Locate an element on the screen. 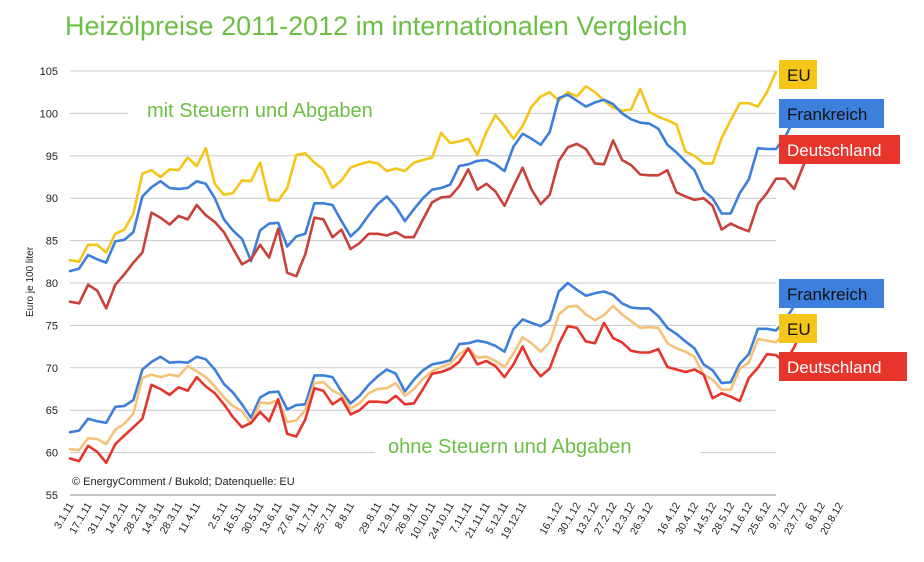 This screenshot has width=924, height=562. y-axis-label: Euro je 100 liter is located at coordinates (30, 281).